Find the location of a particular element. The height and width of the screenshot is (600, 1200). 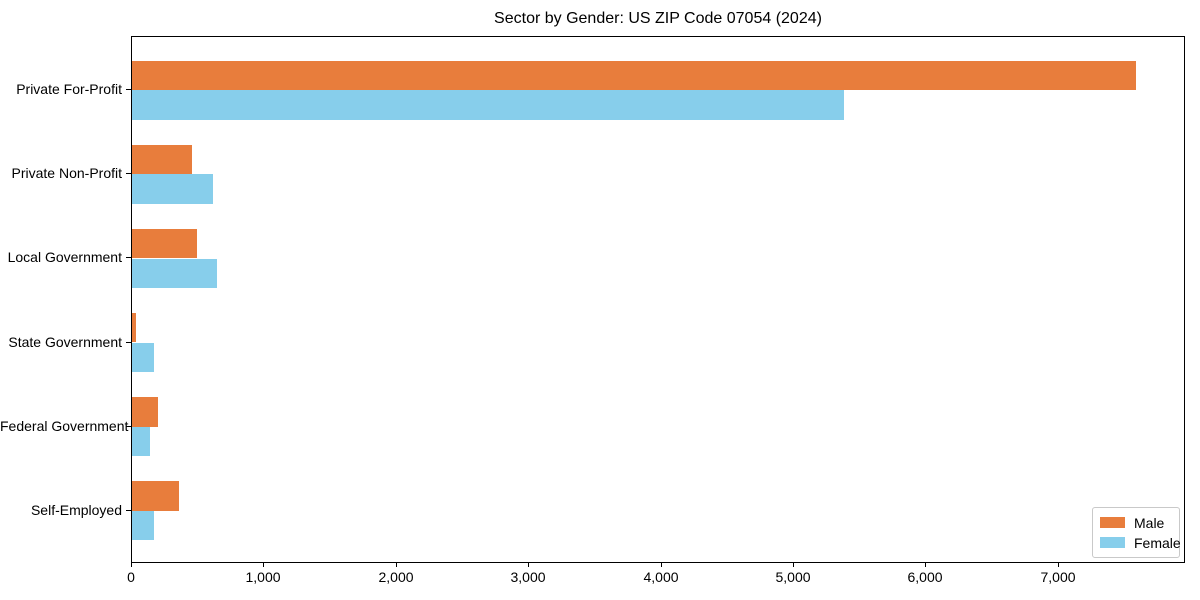

legend-swatch-female is located at coordinates (1112, 542).